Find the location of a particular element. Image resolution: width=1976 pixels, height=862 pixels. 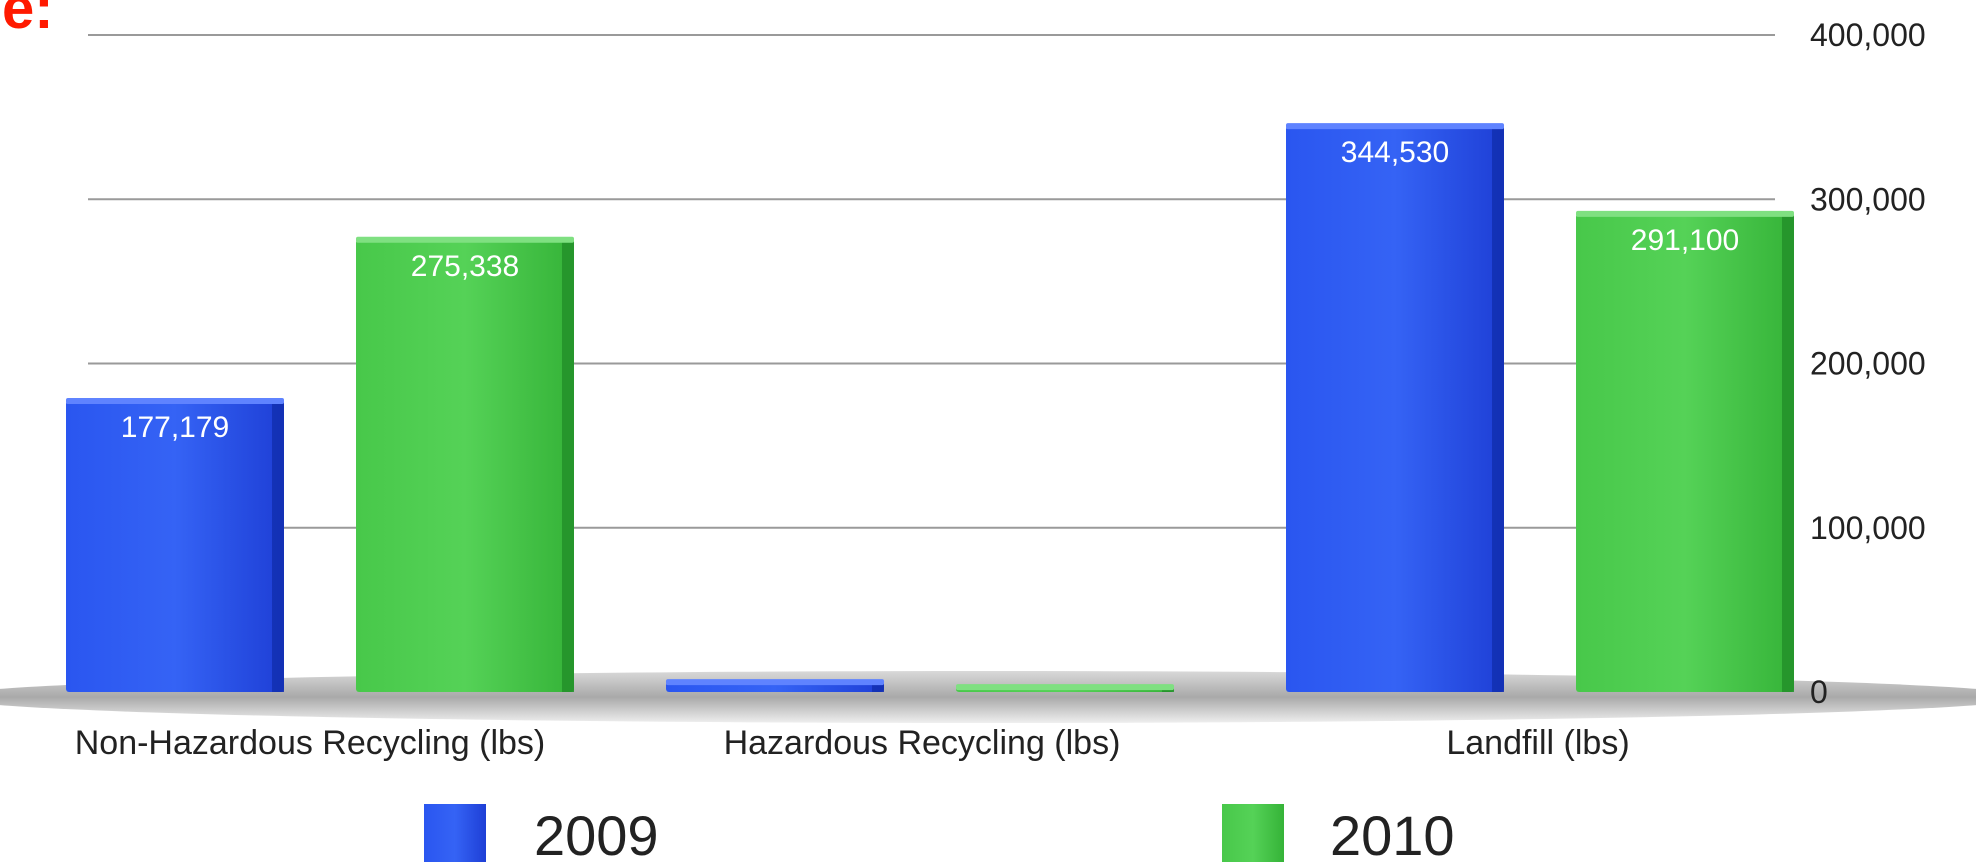

y-tick-label-0: 0 is located at coordinates (1819, 692).